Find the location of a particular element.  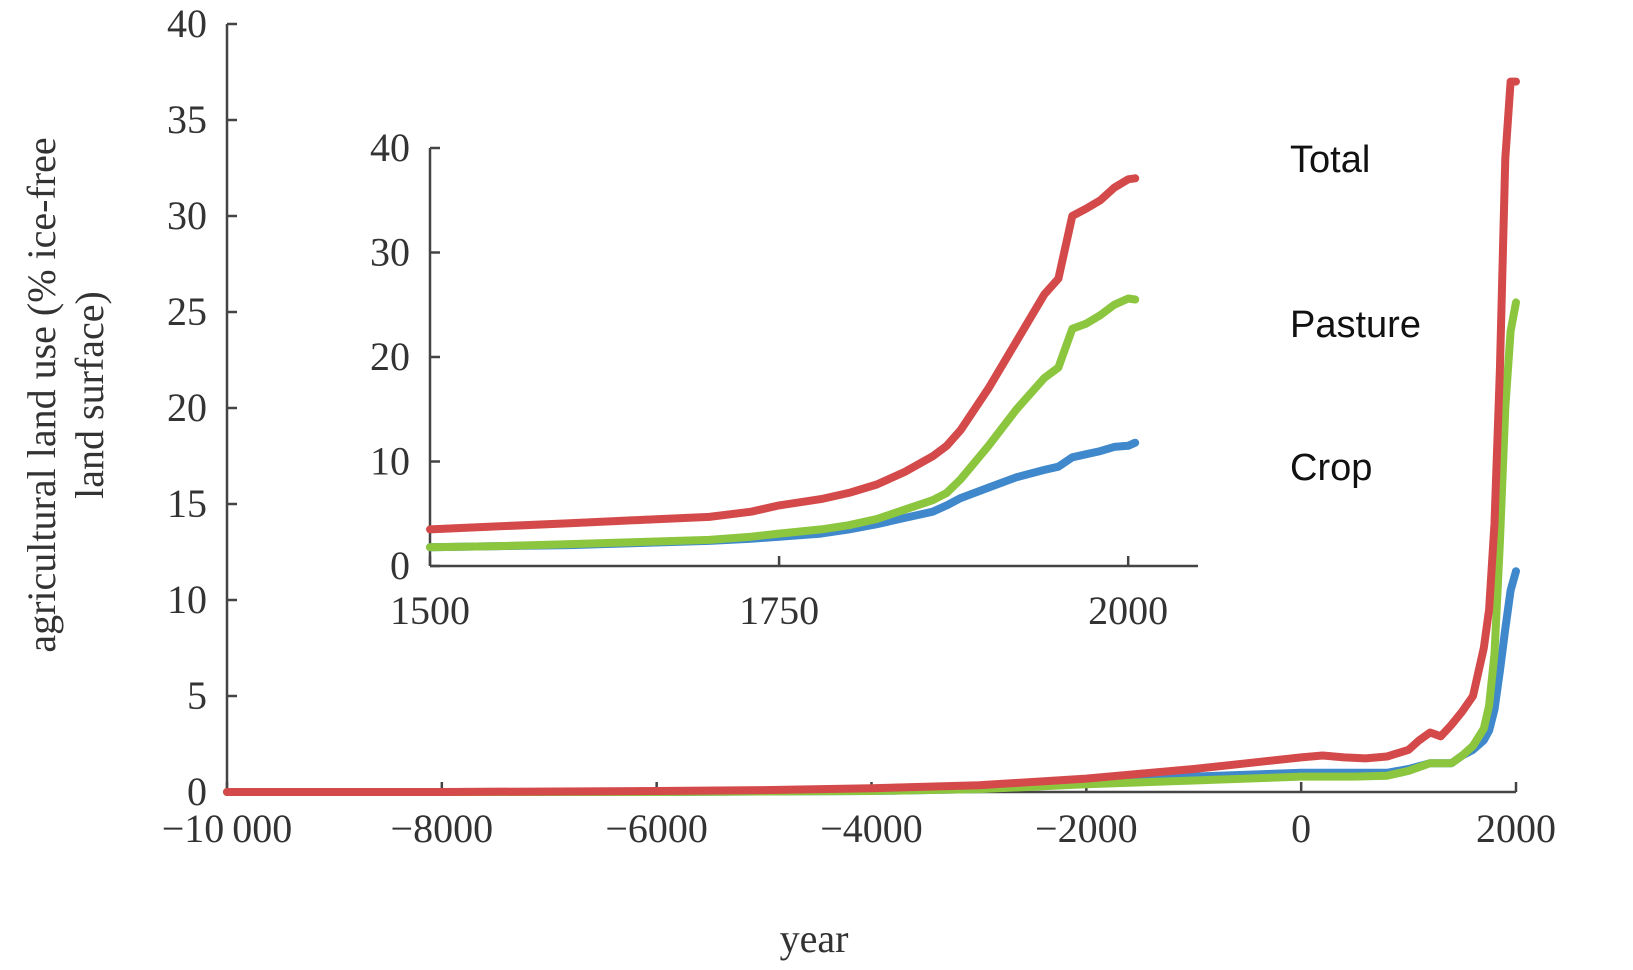

series-label-crop: Crop is located at coordinates (1331, 468).